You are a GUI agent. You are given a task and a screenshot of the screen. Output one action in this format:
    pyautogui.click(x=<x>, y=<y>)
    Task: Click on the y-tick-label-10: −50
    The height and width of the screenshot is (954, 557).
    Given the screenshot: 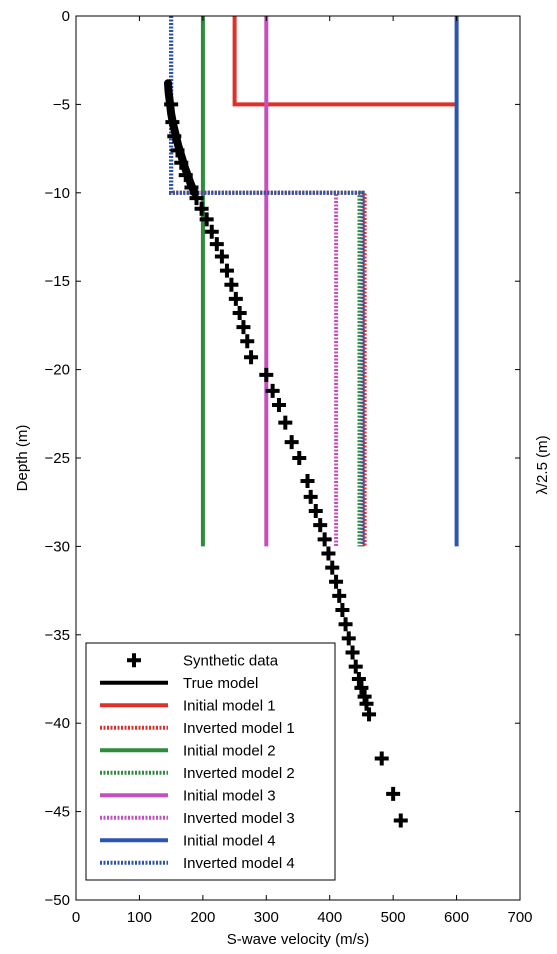 What is the action you would take?
    pyautogui.click(x=57, y=900)
    